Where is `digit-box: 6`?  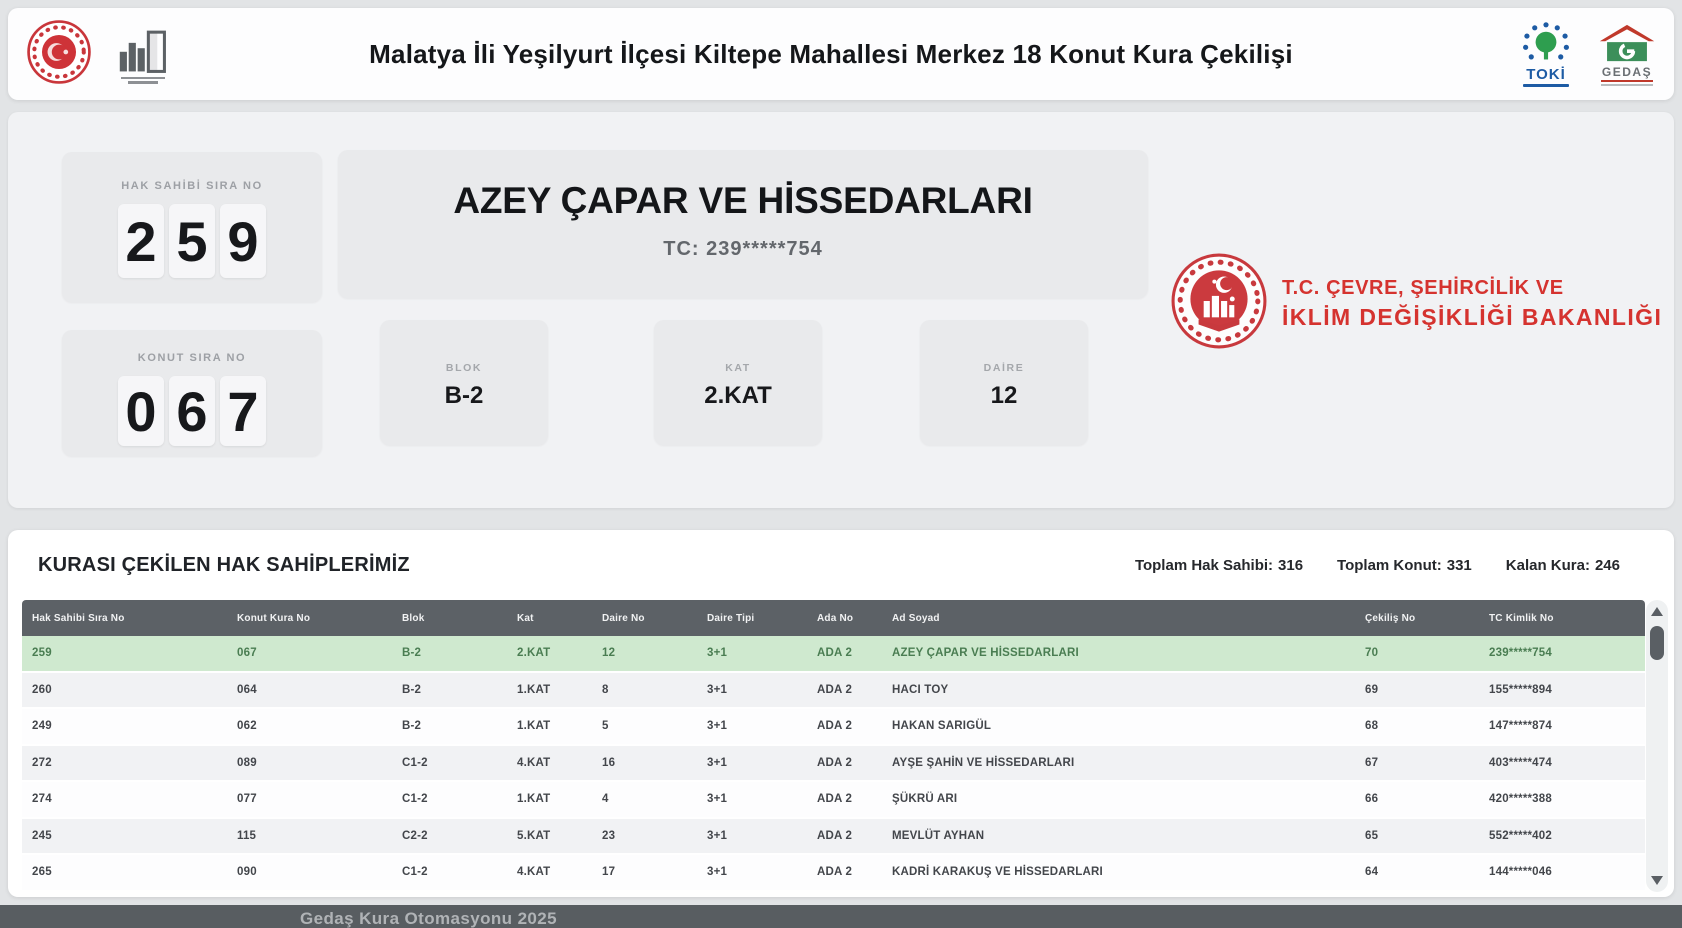
digit-box: 6 is located at coordinates (192, 411).